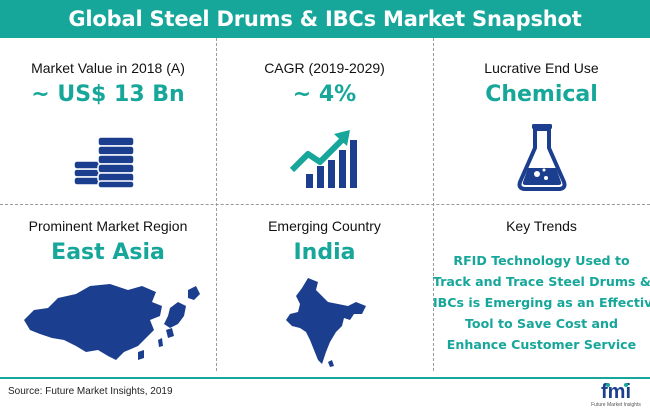  I want to click on source-note: Source: Future Market Insights, 2019, so click(90, 391).